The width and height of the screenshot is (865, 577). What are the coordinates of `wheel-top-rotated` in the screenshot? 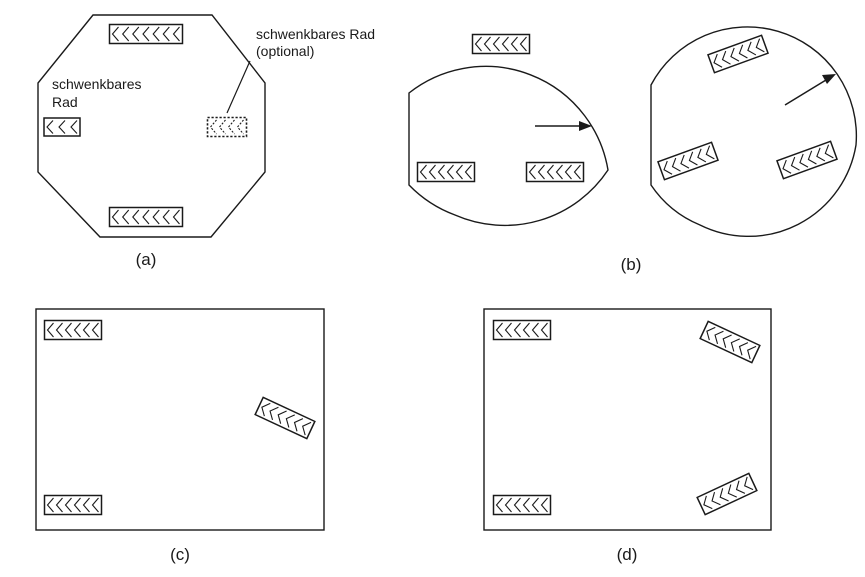 It's located at (738, 54).